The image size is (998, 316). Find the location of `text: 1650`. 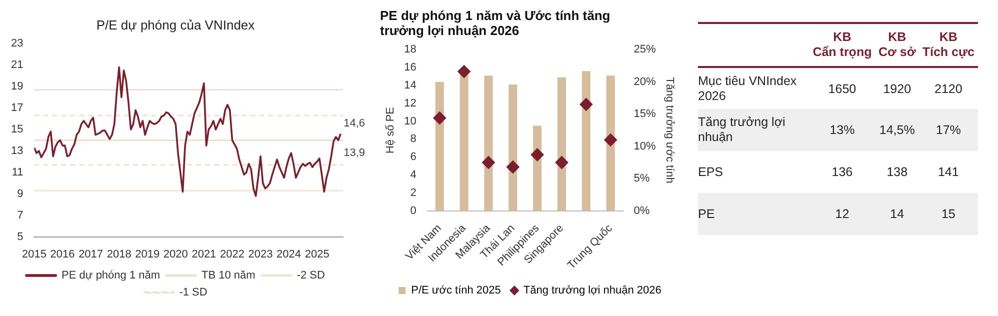

text: 1650 is located at coordinates (842, 89).